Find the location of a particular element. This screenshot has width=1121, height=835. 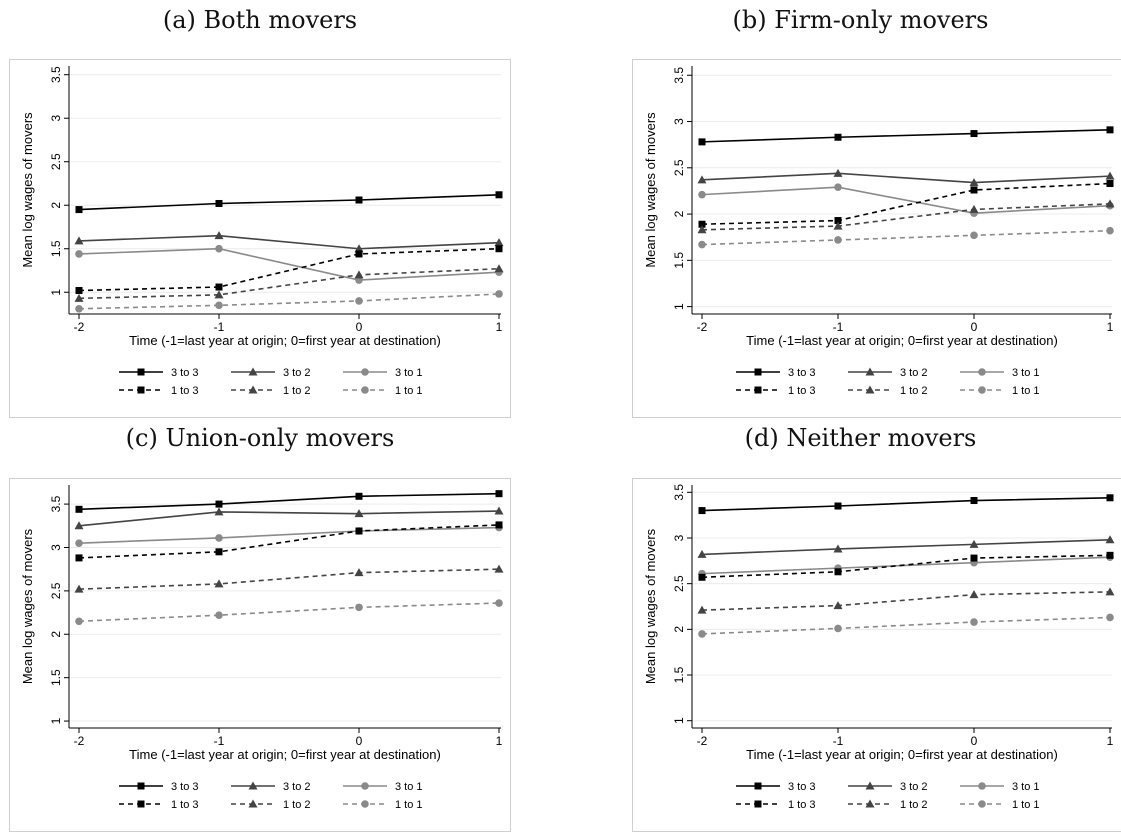

legend-entry: 1 to 2 is located at coordinates (888, 805).